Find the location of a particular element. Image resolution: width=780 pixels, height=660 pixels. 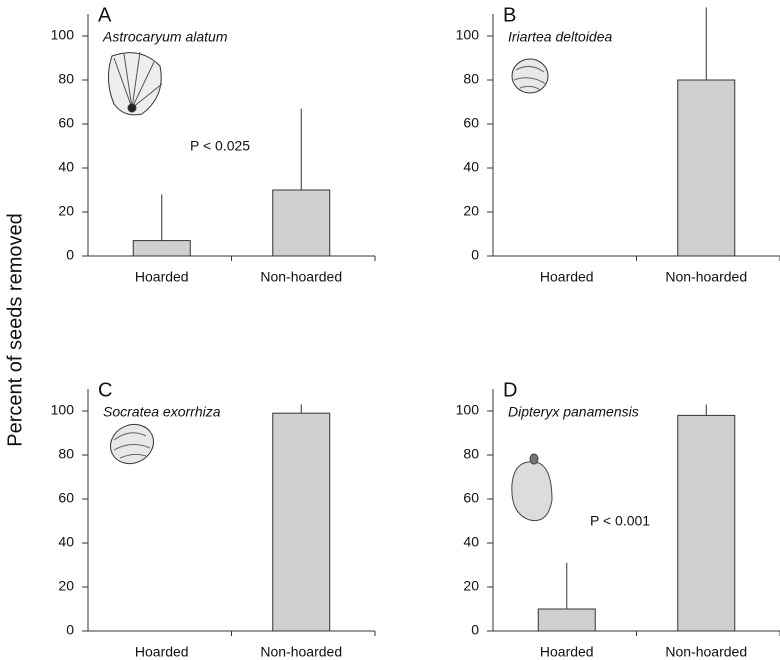

panel-label: C is located at coordinates (105, 390).